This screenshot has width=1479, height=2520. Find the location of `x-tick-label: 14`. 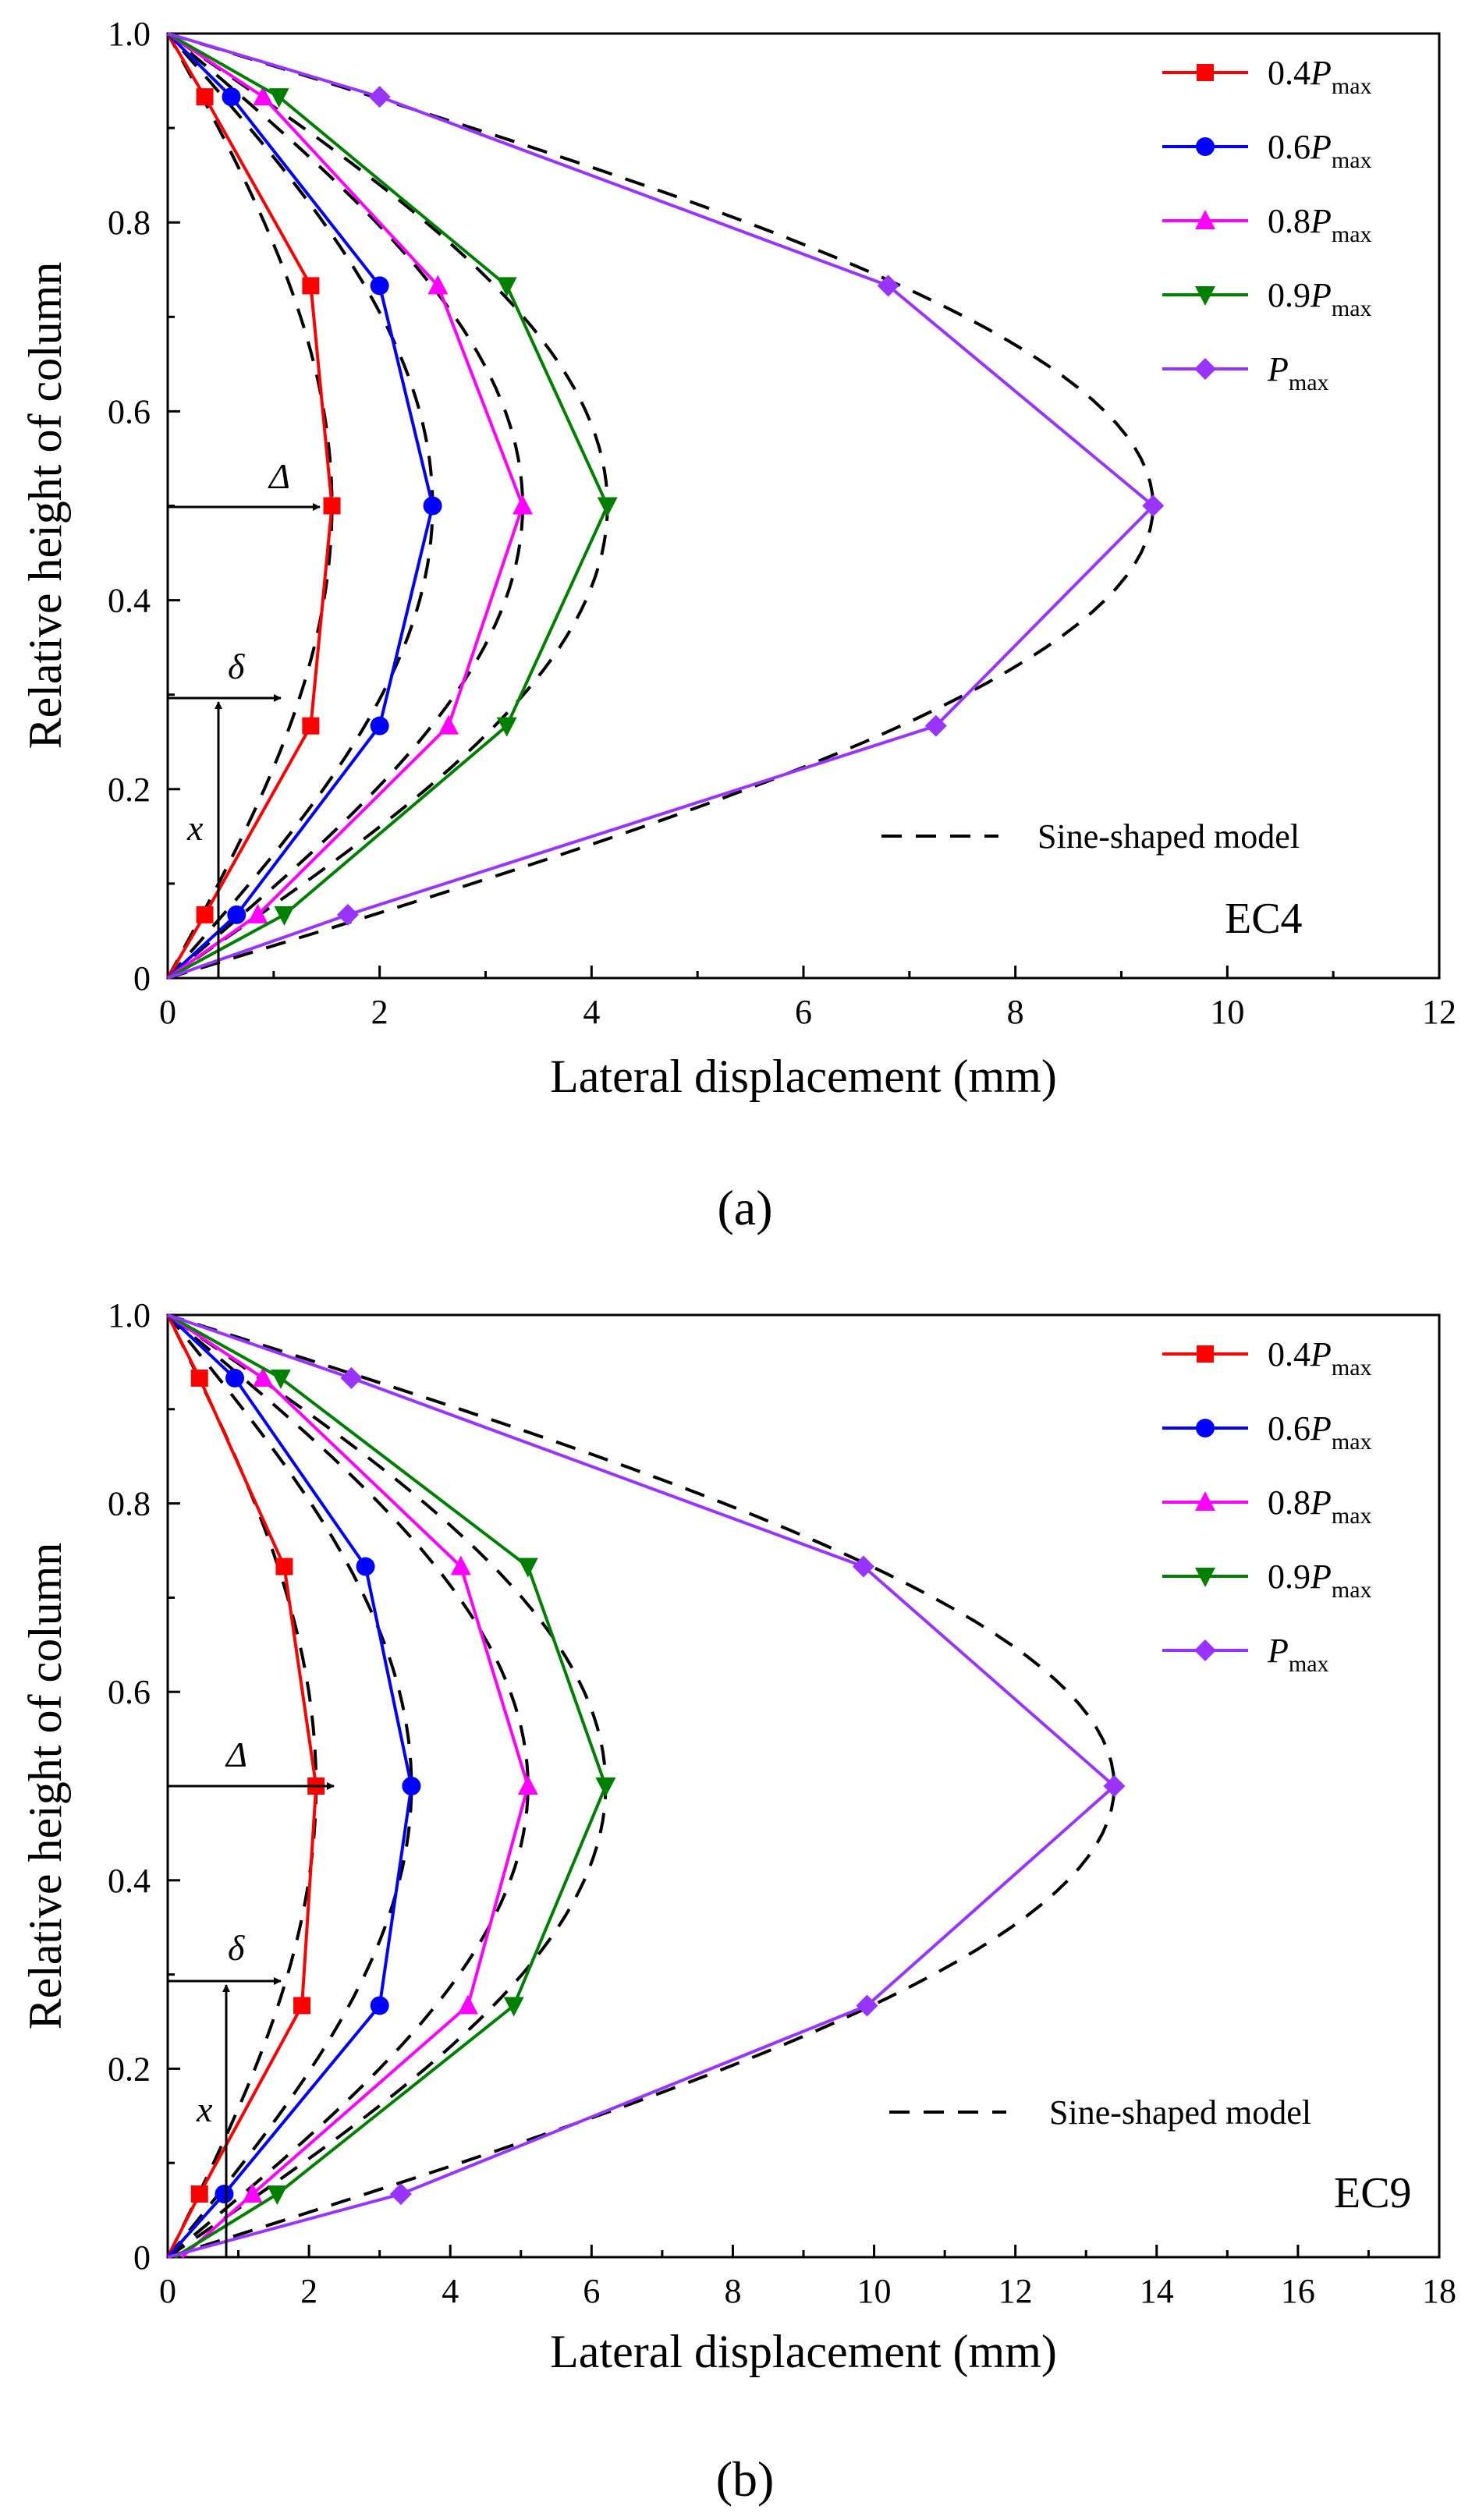

x-tick-label: 14 is located at coordinates (1157, 2291).